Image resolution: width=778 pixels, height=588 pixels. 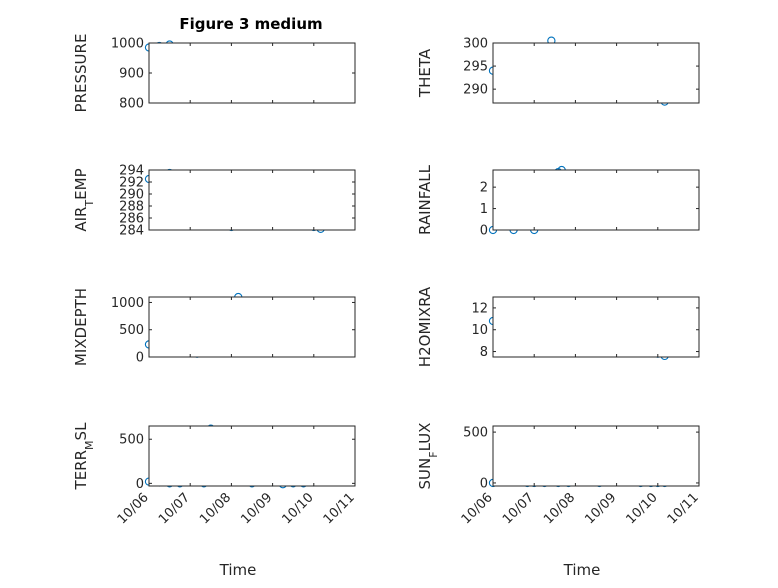 I want to click on subplot-pressure: 800 900 1000 PRESSURE, so click(x=214, y=73).